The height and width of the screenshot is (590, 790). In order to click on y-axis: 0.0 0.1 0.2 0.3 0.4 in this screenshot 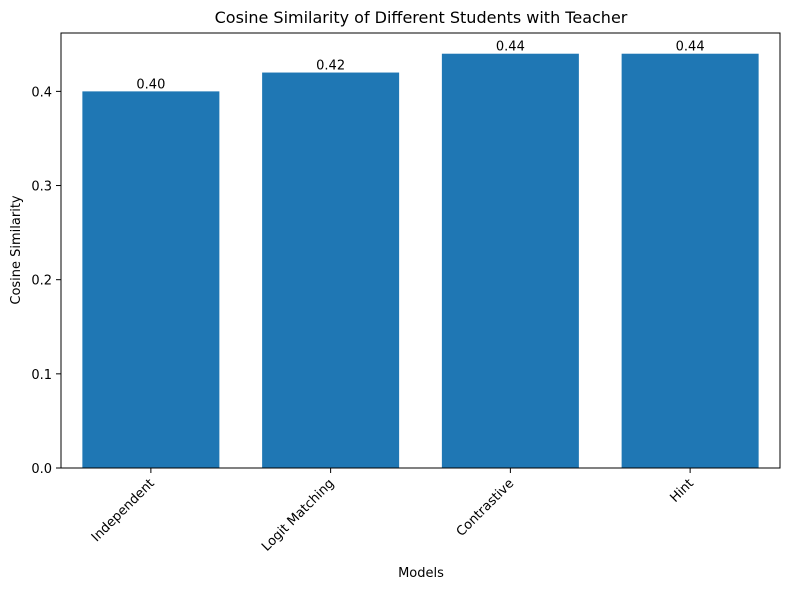, I will do `click(46, 281)`.